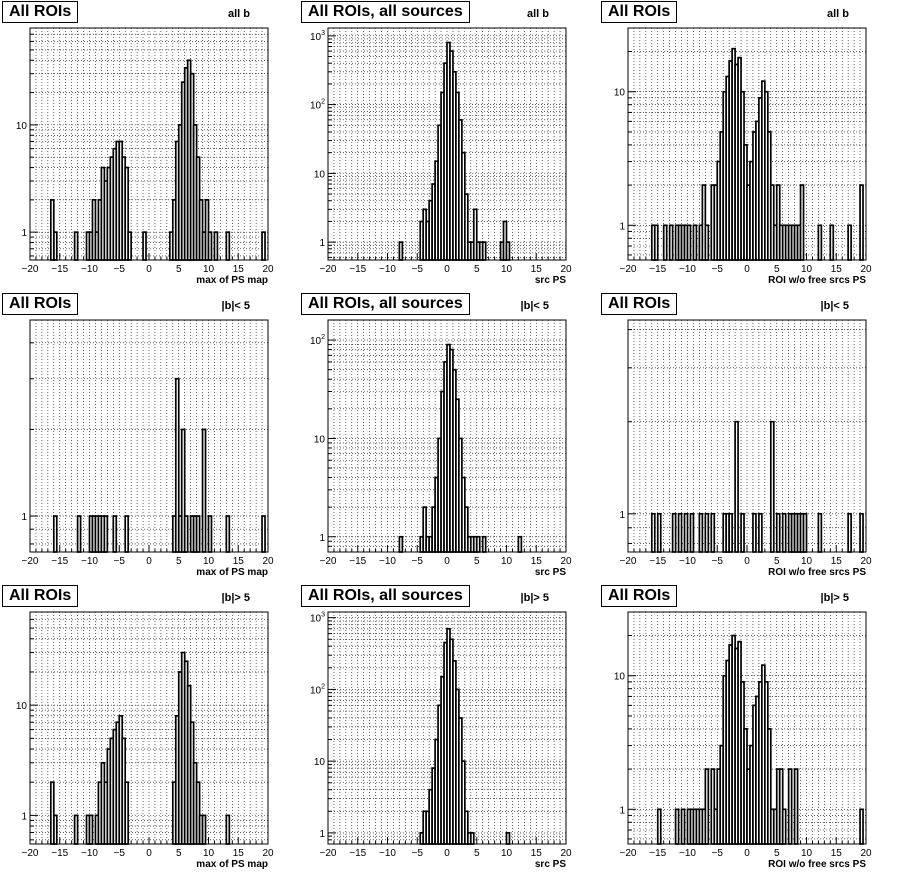  I want to click on histogram-panel-1: −20 −15 −10 −5 0 5 10 15 20 1 10 10² 10³ src PS, so click(441, 156).